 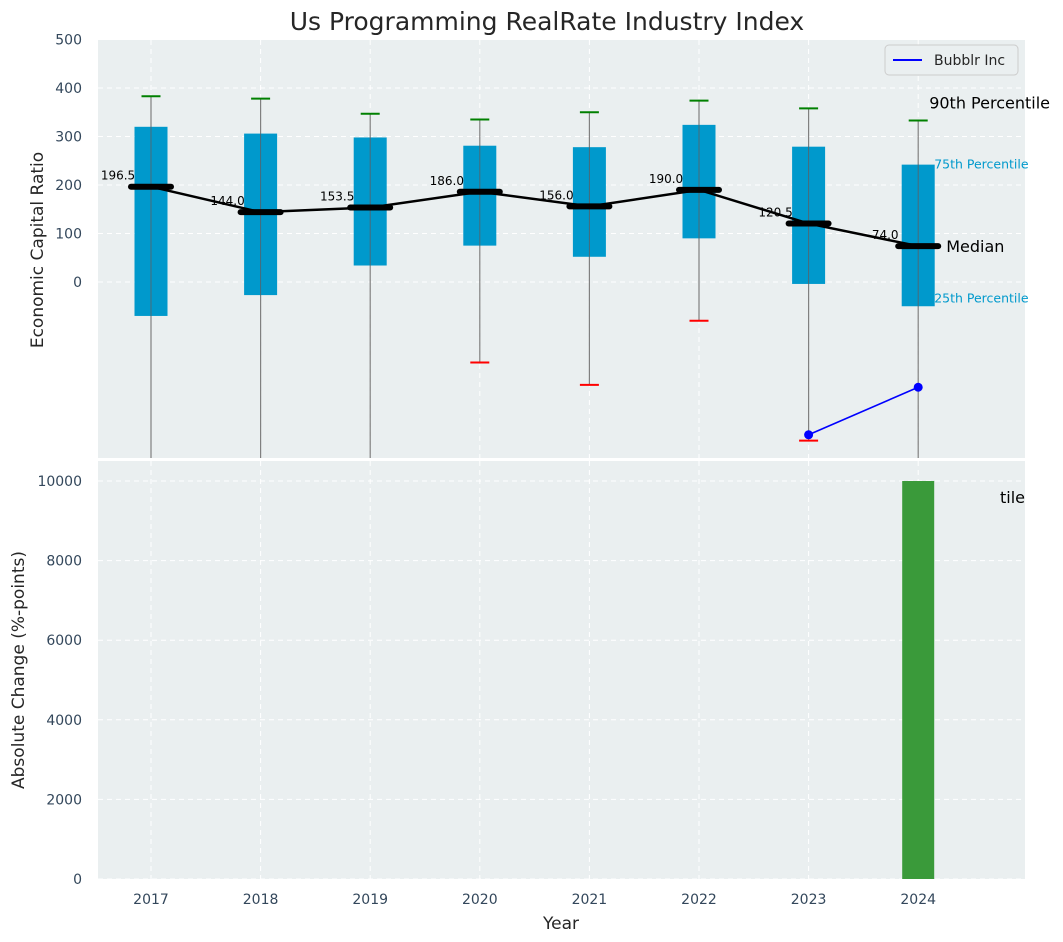 What do you see at coordinates (775, 213) in the screenshot?
I see `median-value-label: 120.5` at bounding box center [775, 213].